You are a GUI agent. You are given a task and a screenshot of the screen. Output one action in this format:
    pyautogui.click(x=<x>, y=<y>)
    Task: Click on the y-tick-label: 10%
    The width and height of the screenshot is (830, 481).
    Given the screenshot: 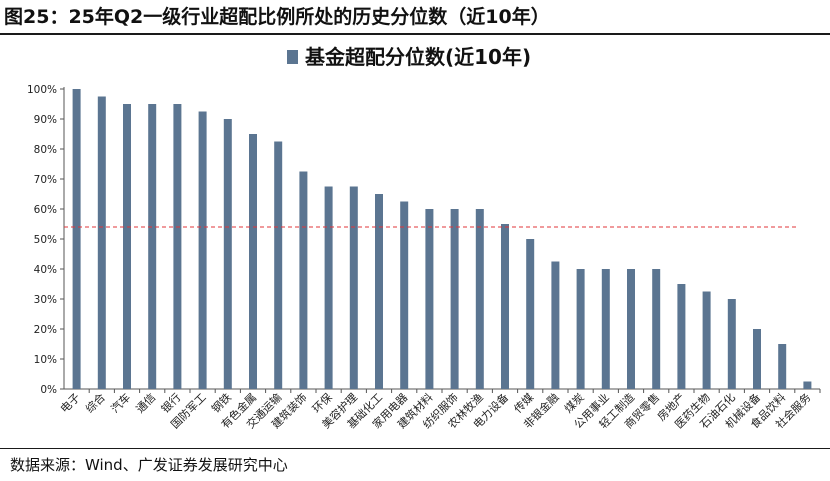 What is the action you would take?
    pyautogui.click(x=45, y=360)
    